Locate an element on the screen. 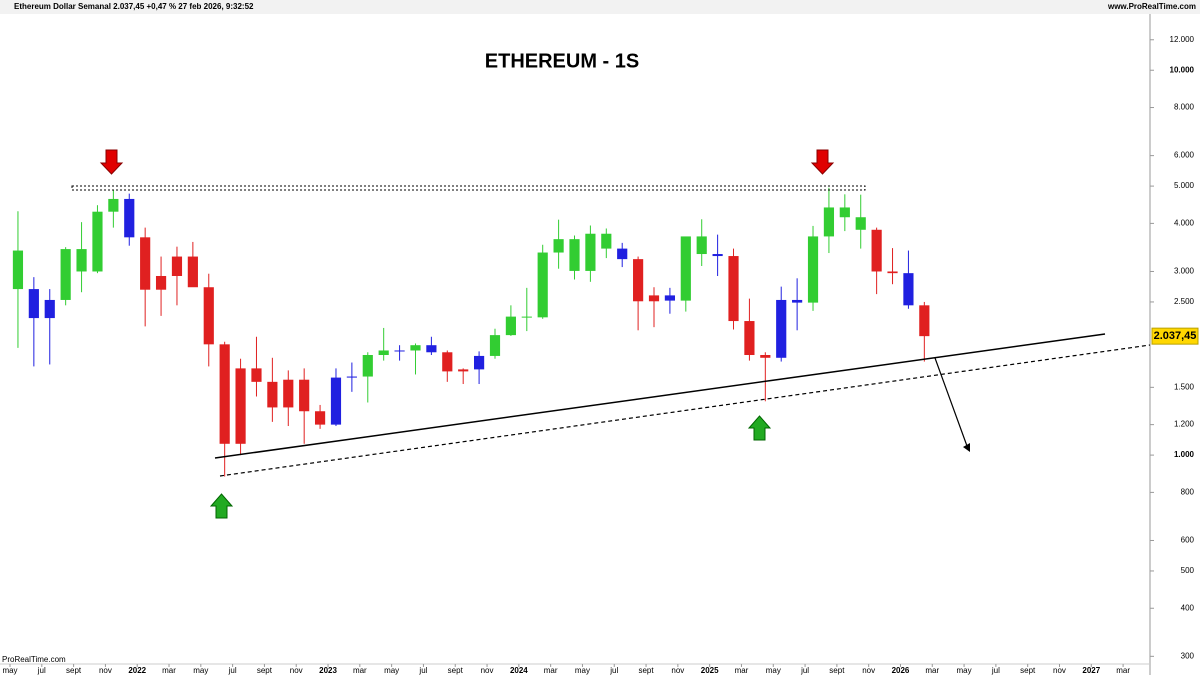 The height and width of the screenshot is (675, 1200). y-tick-label: 1.500 is located at coordinates (1184, 386).